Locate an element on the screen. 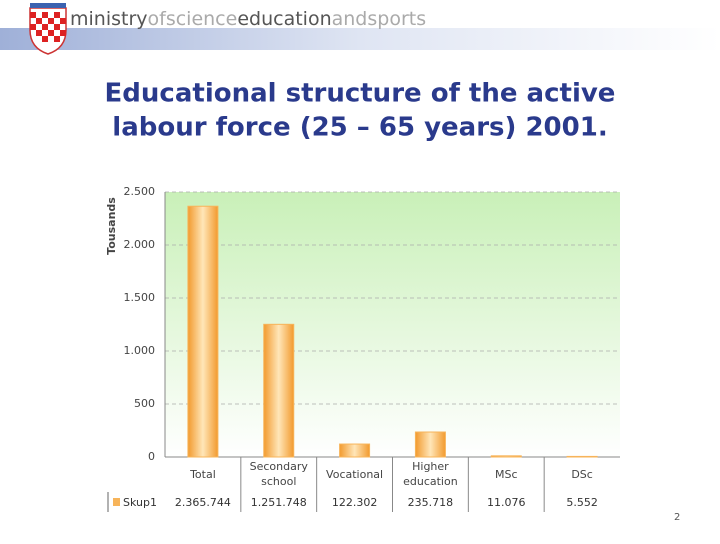 Image resolution: width=720 pixels, height=544 pixels. y-tick-label: 0 is located at coordinates (151, 456).